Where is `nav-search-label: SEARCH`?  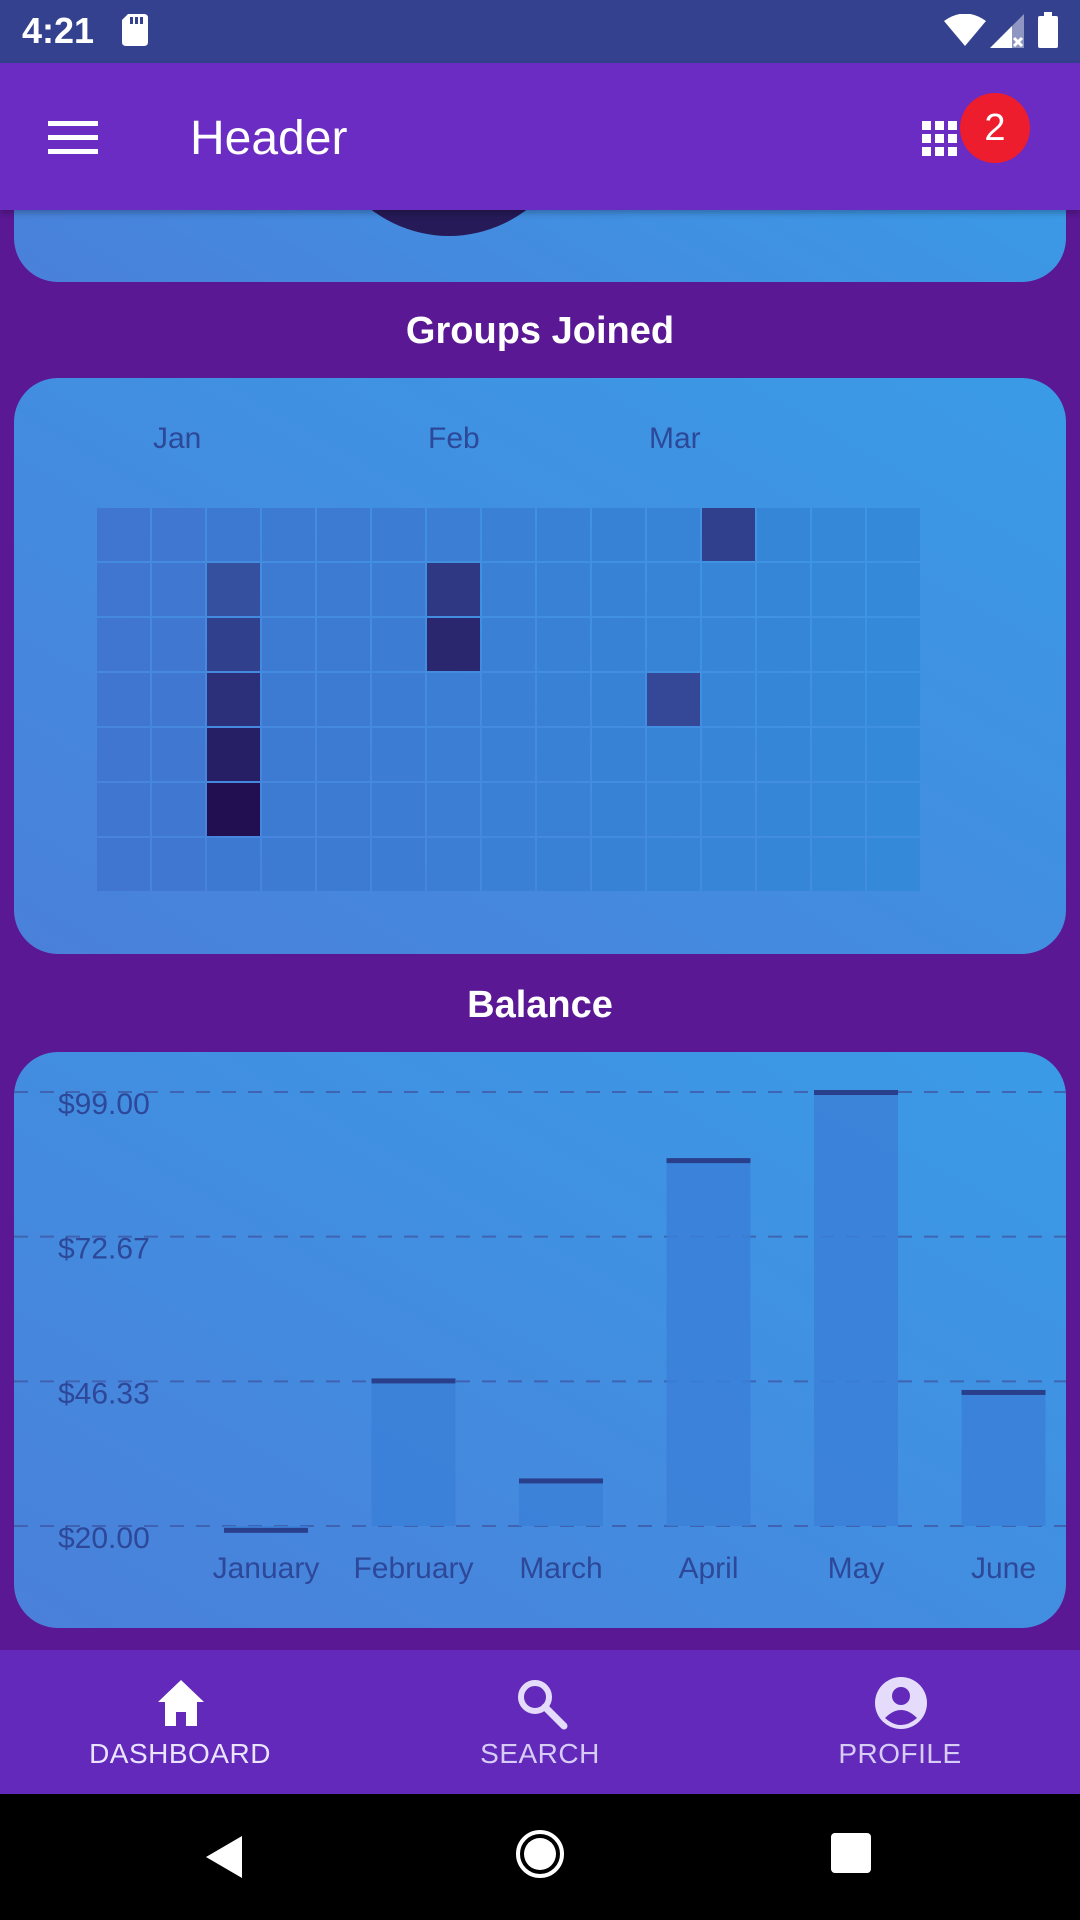 nav-search-label: SEARCH is located at coordinates (540, 1754).